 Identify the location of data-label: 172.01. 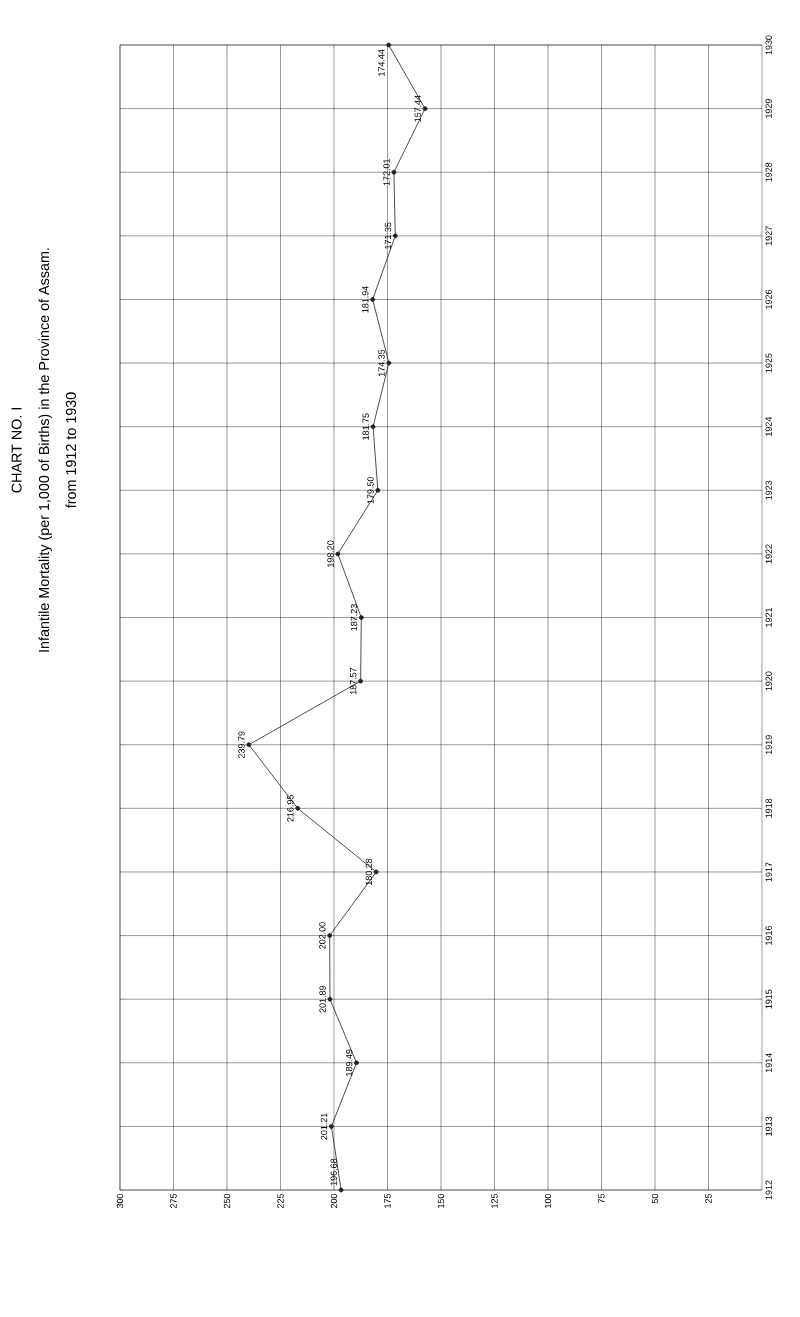
(386, 172).